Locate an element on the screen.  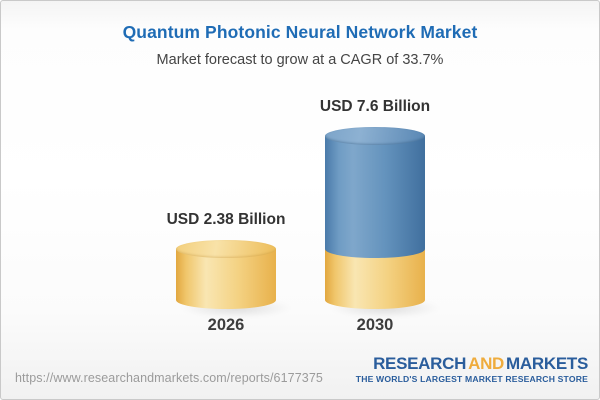
cylinder-top-blue is located at coordinates (375, 135).